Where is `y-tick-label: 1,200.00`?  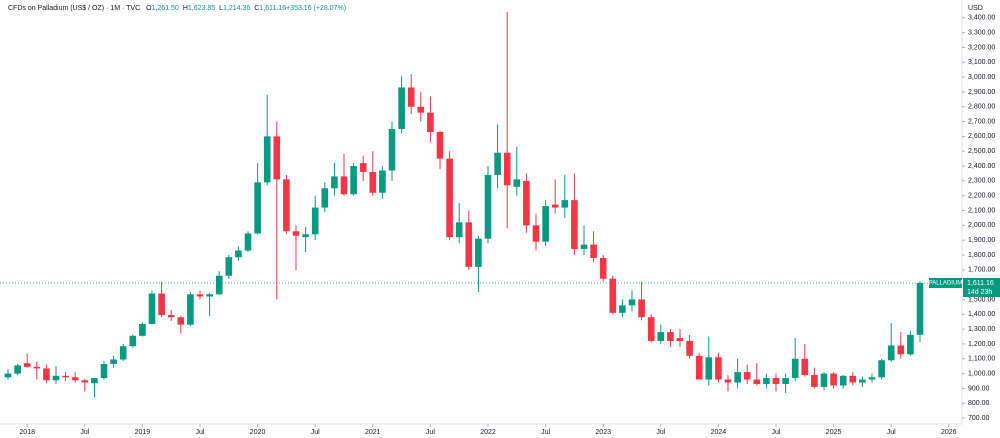 y-tick-label: 1,200.00 is located at coordinates (981, 344).